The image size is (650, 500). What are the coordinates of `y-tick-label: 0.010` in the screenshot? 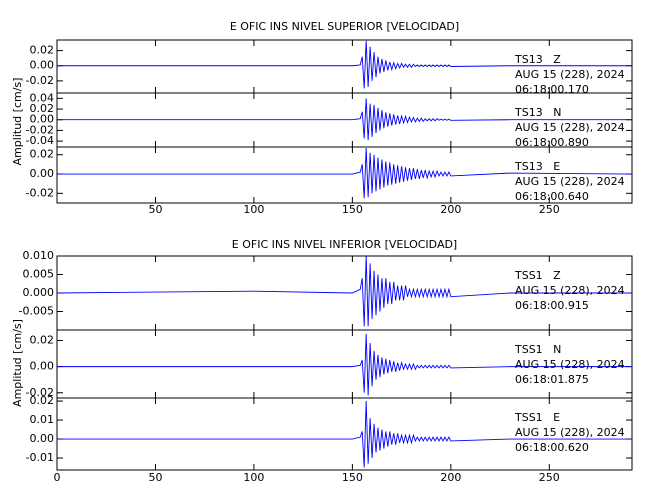 It's located at (39, 255).